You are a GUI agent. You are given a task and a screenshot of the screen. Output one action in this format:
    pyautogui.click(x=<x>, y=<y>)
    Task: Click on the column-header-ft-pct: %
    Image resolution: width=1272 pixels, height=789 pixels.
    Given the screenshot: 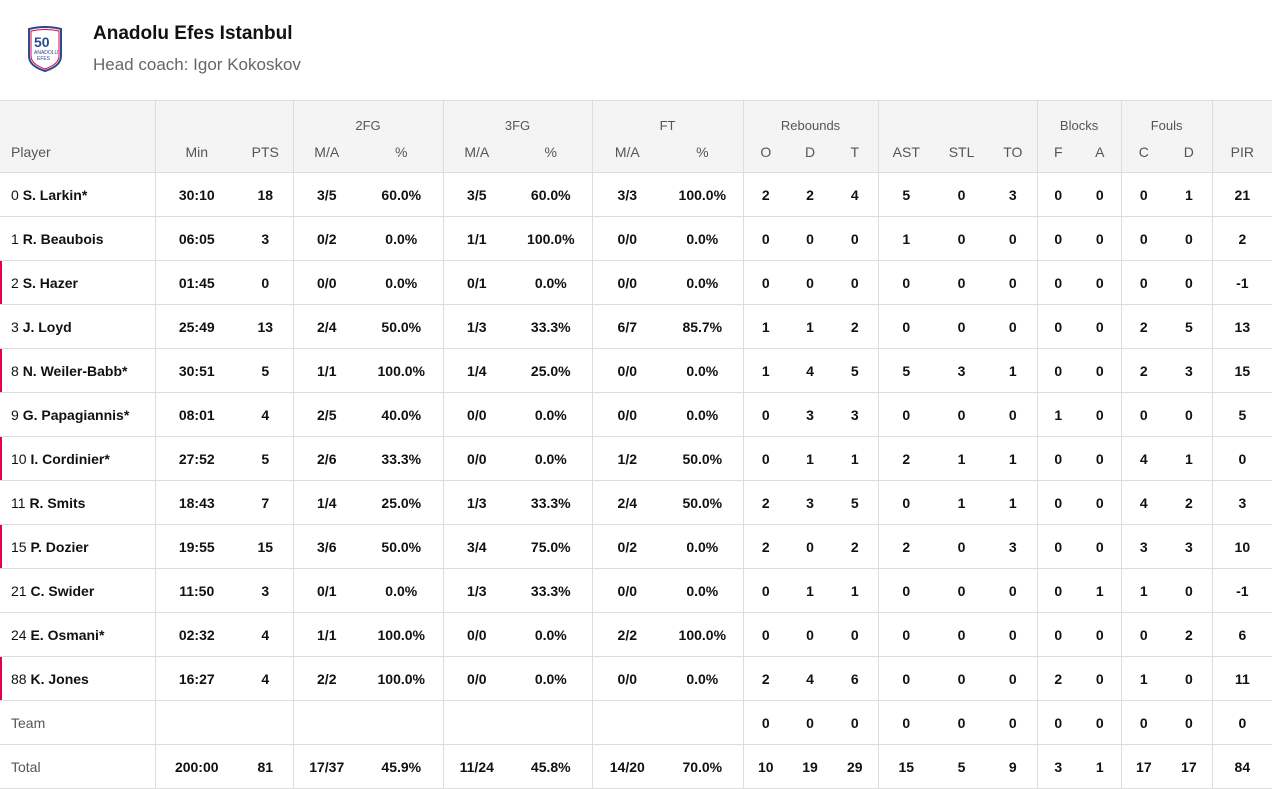 What is the action you would take?
    pyautogui.click(x=703, y=152)
    